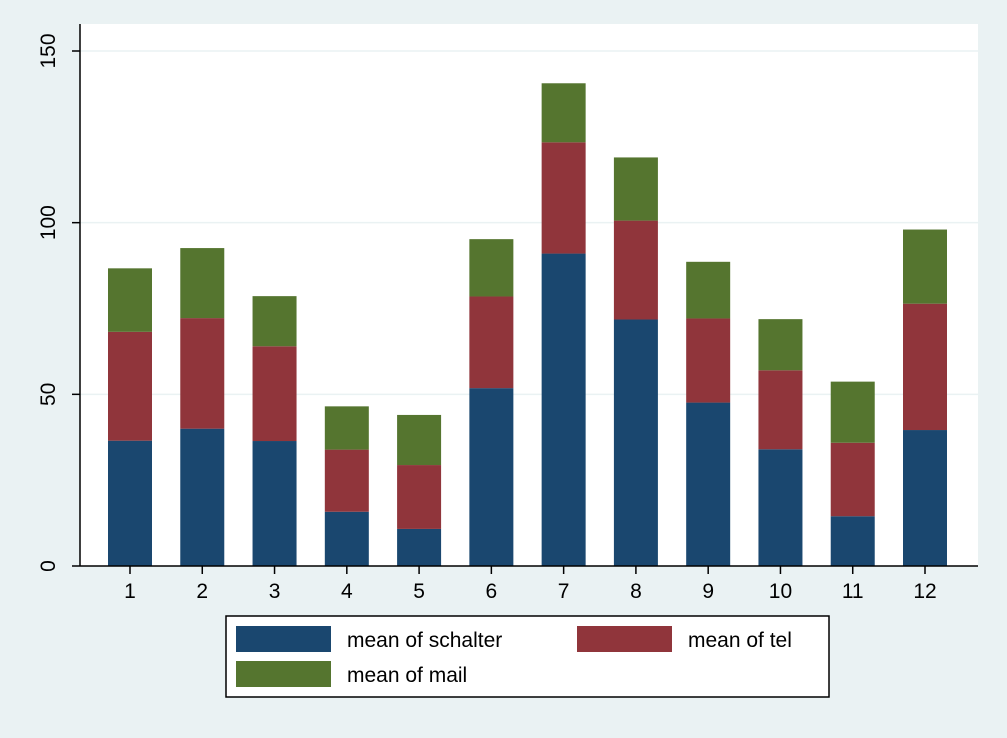  What do you see at coordinates (636, 591) in the screenshot?
I see `x-tick-label-8: 8` at bounding box center [636, 591].